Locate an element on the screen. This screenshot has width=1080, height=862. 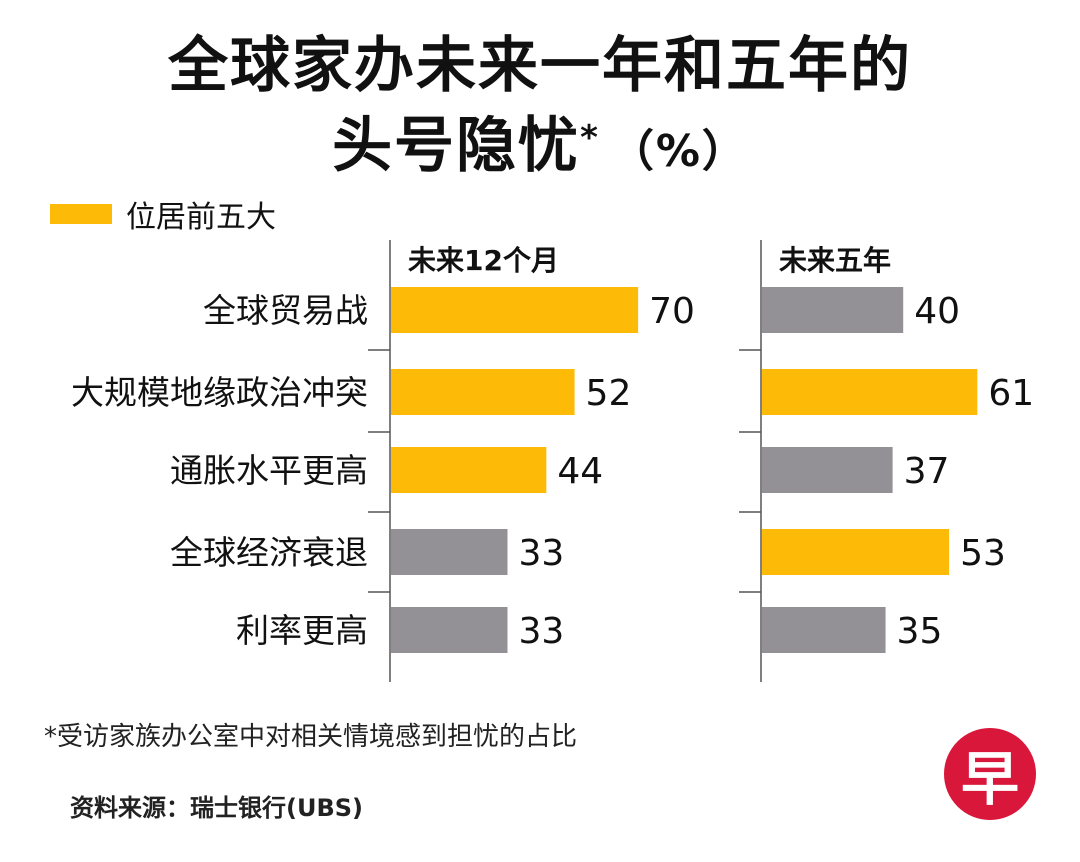
data-label: 53 is located at coordinates (983, 553).